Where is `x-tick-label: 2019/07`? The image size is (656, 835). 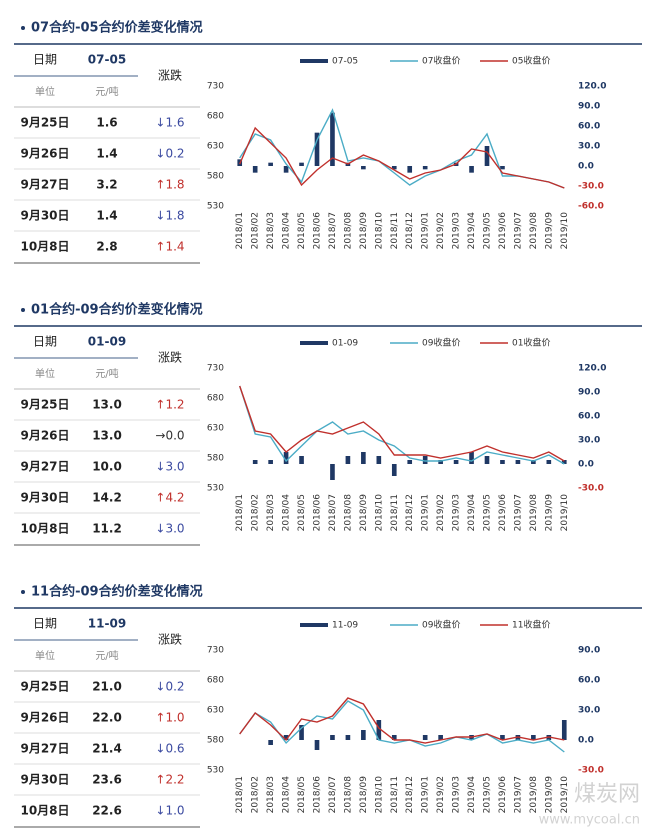 x-tick-label: 2019/07 is located at coordinates (518, 512).